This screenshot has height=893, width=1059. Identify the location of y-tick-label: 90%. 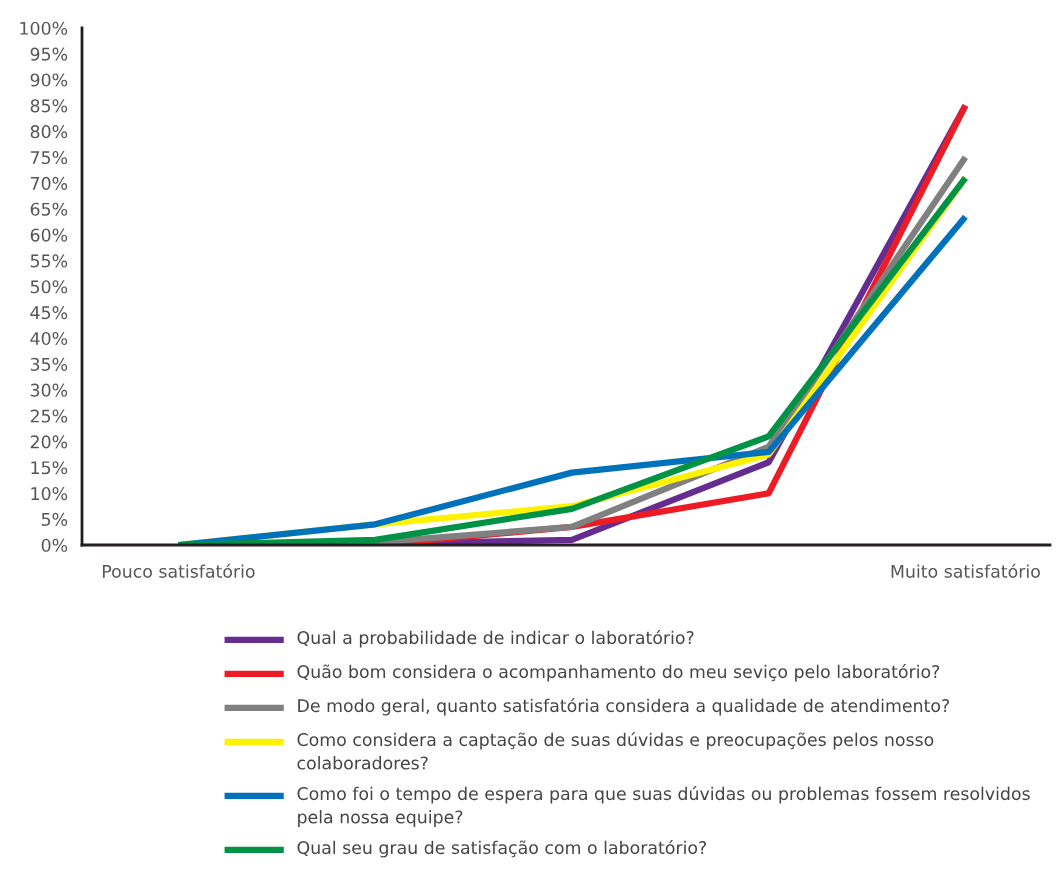
(49, 80).